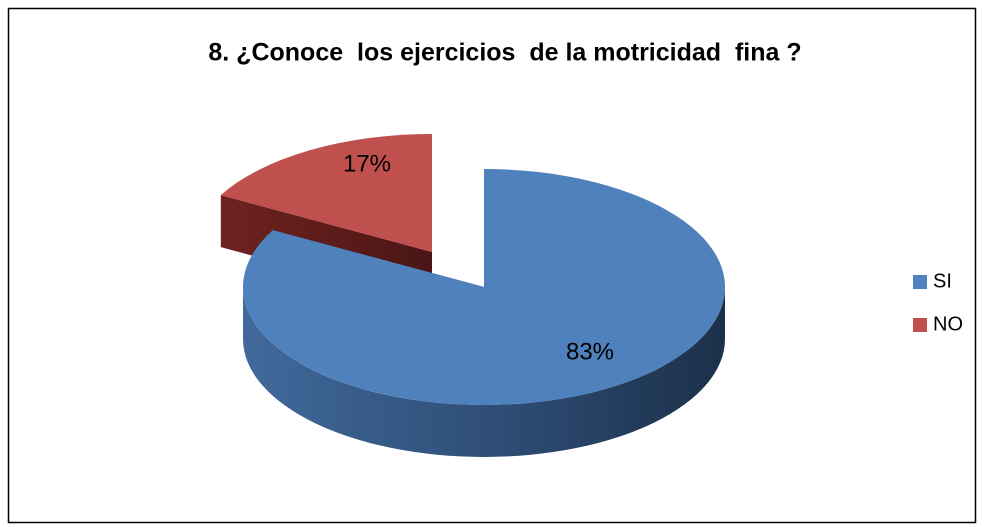 The height and width of the screenshot is (524, 992). Describe the element at coordinates (938, 302) in the screenshot. I see `legend: SI NO` at that location.